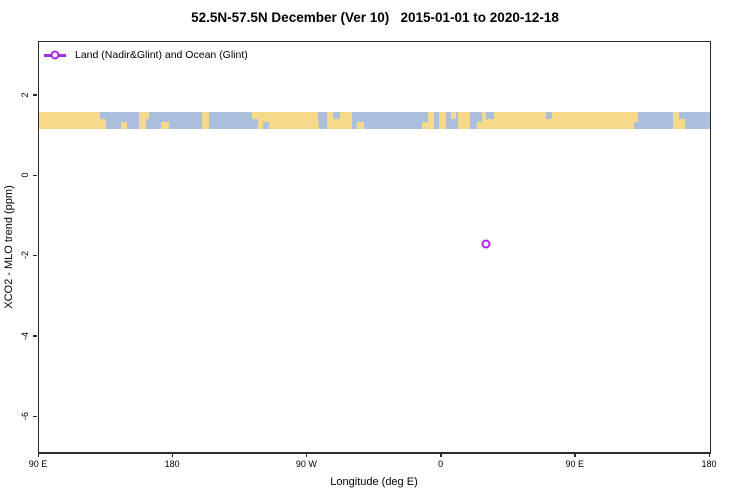 The image size is (750, 500). I want to click on world-map-band, so click(374, 120).